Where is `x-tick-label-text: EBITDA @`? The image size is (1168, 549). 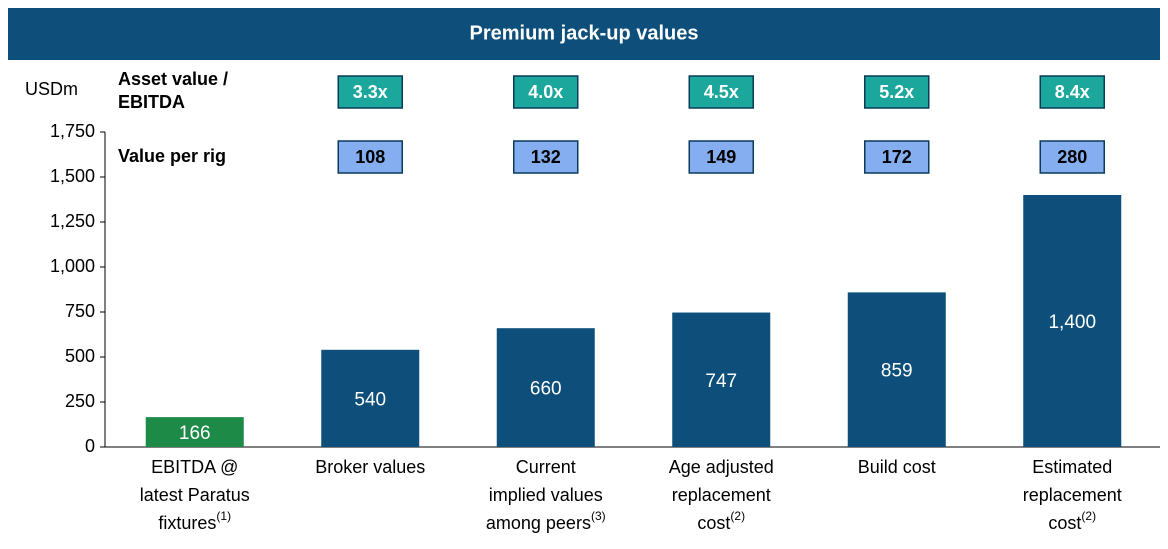
x-tick-label-text: EBITDA @ is located at coordinates (194, 467).